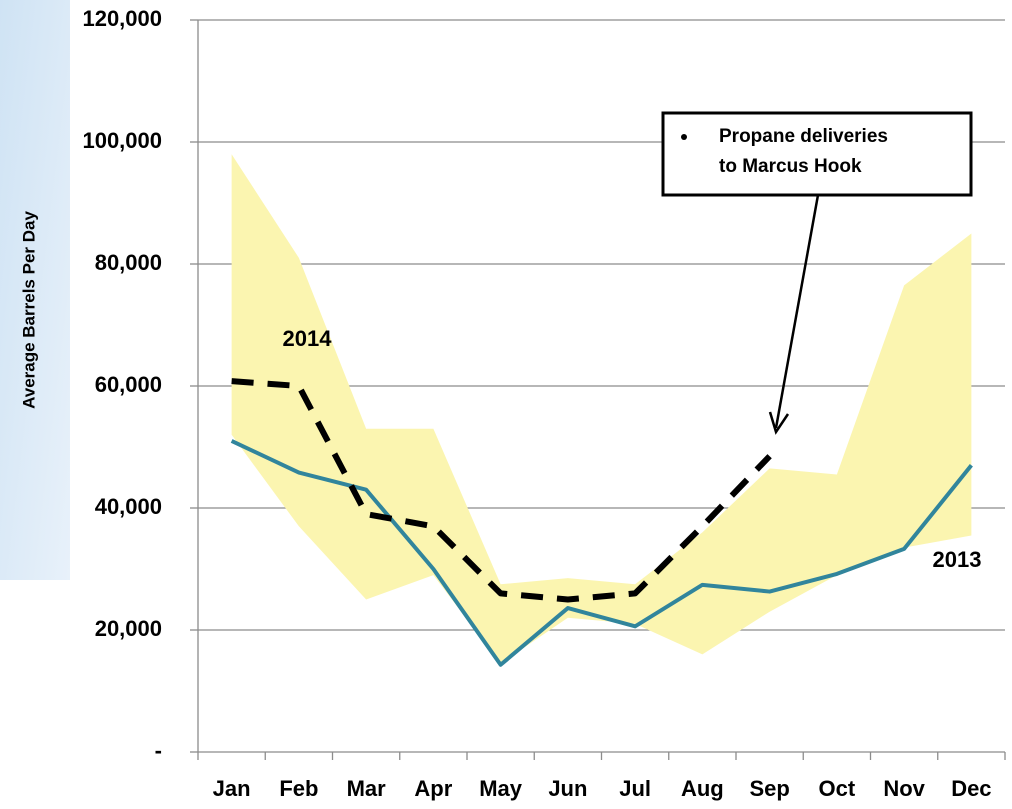 The image size is (1012, 809). Describe the element at coordinates (128, 384) in the screenshot. I see `y-tick-label: 60,000` at that location.